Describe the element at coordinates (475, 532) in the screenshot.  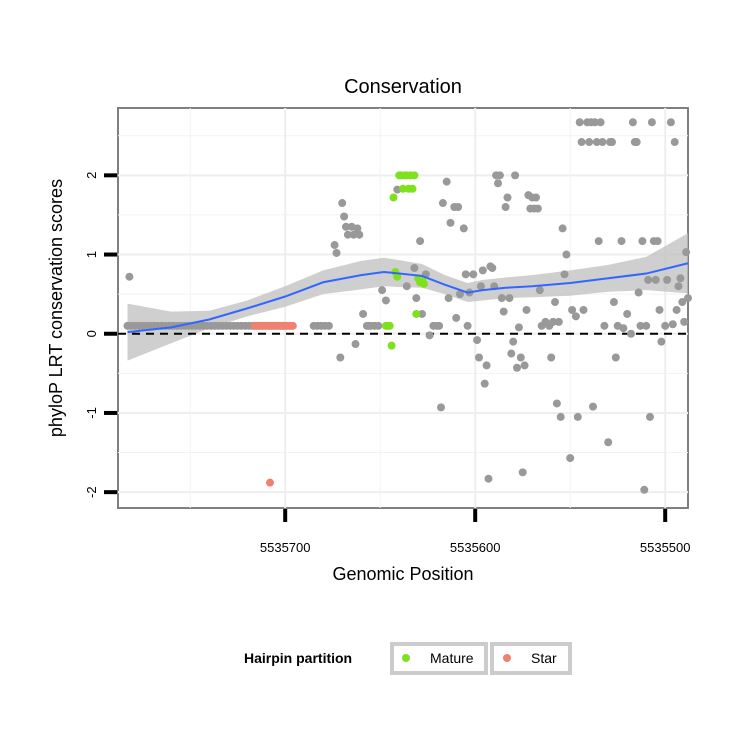
I see `x-axis: 5535700 5535600 5535500` at that location.